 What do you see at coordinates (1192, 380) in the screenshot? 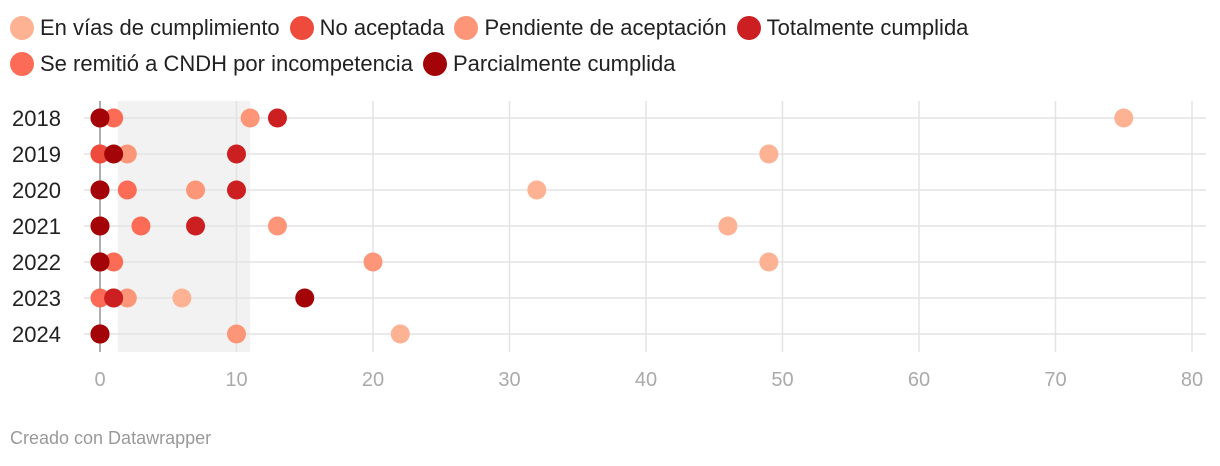
I see `x-tick-label: 80` at bounding box center [1192, 380].